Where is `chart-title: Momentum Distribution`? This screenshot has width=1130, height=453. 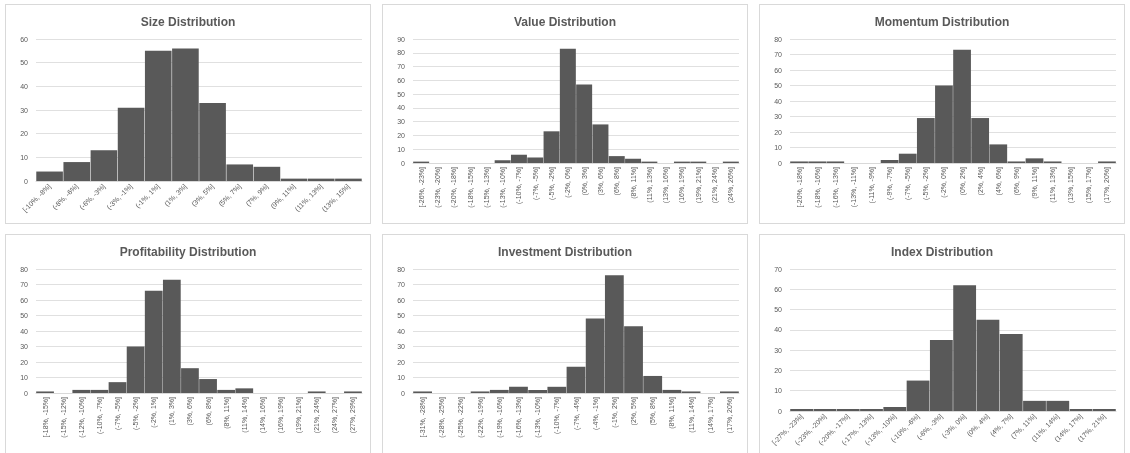
chart-title: Momentum Distribution is located at coordinates (942, 22).